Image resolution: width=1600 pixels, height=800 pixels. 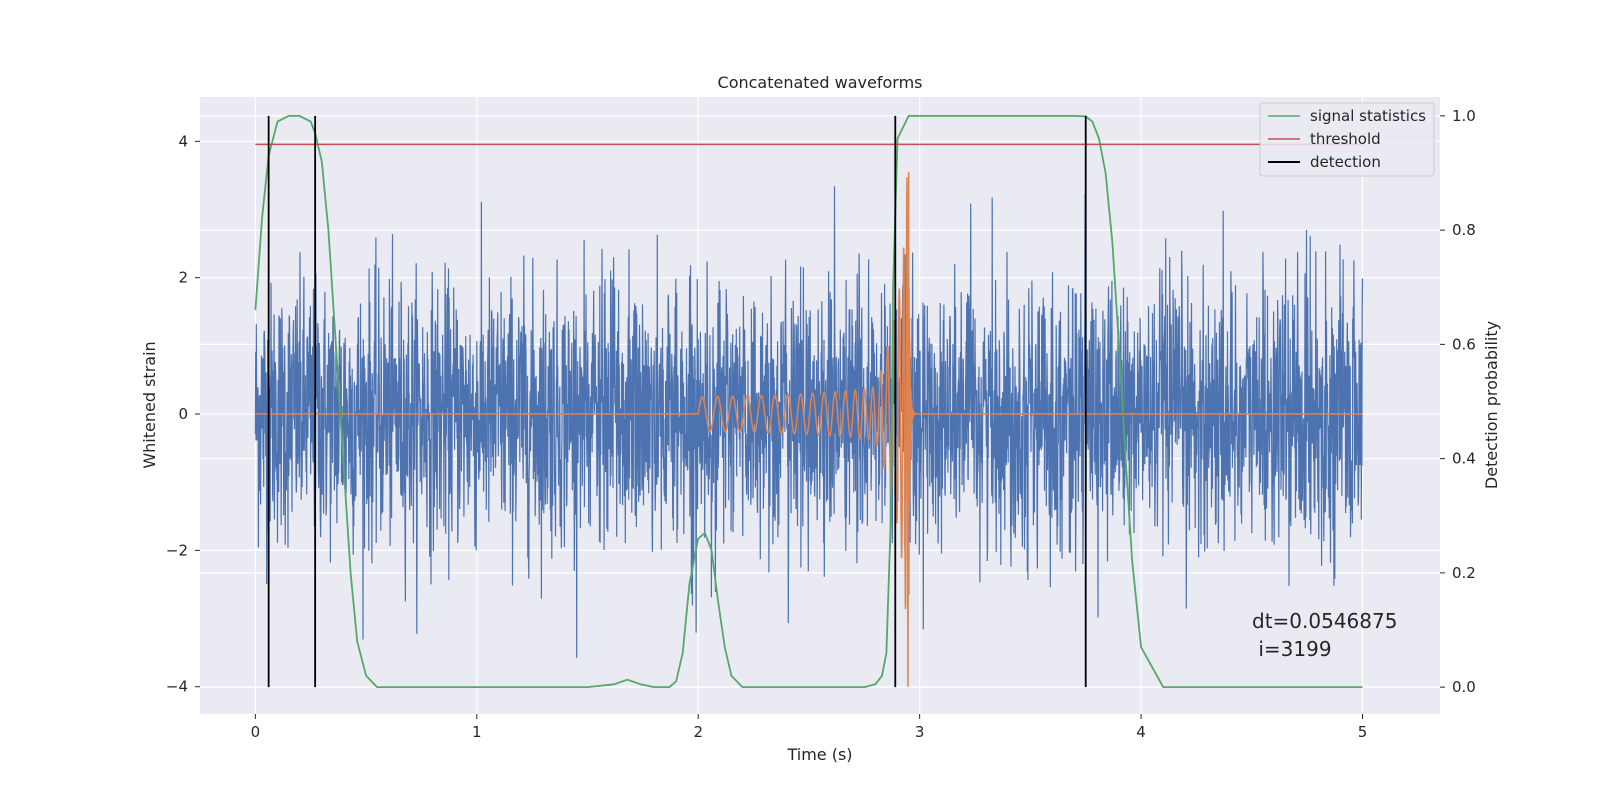 What do you see at coordinates (477, 732) in the screenshot?
I see `x-tick-label: 1` at bounding box center [477, 732].